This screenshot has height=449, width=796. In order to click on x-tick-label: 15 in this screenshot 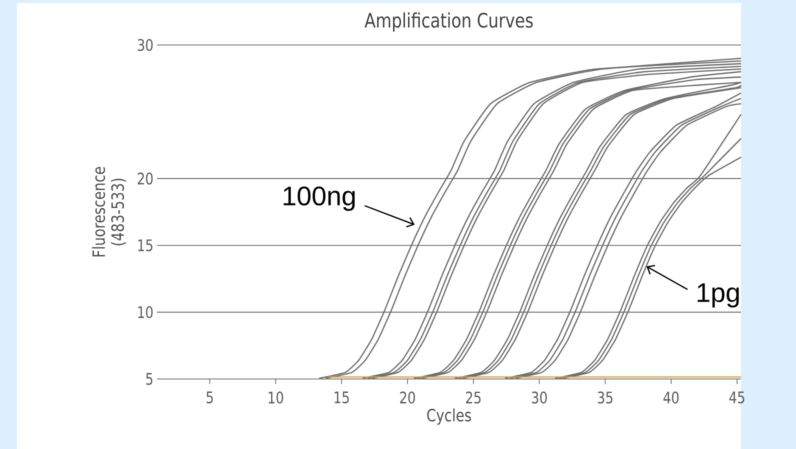, I will do `click(341, 398)`.